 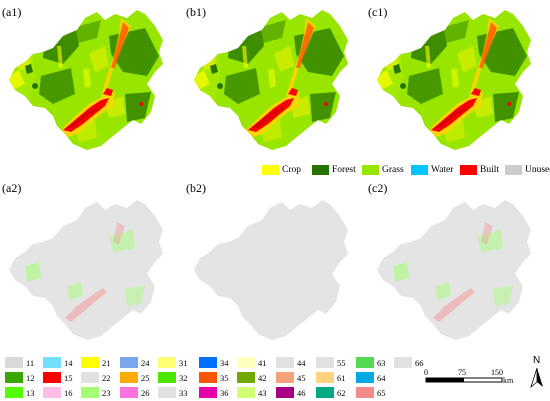 I want to click on transition-code: 14, so click(x=68, y=362).